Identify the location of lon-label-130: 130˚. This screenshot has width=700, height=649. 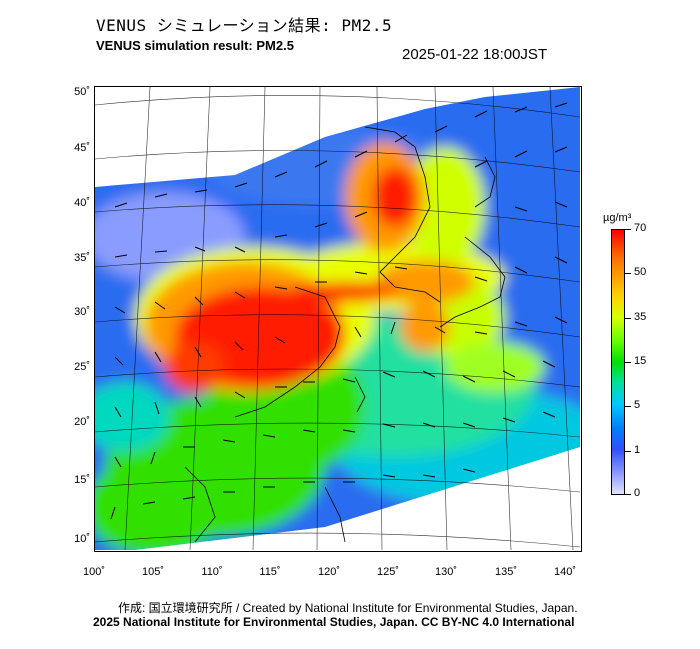
(446, 572).